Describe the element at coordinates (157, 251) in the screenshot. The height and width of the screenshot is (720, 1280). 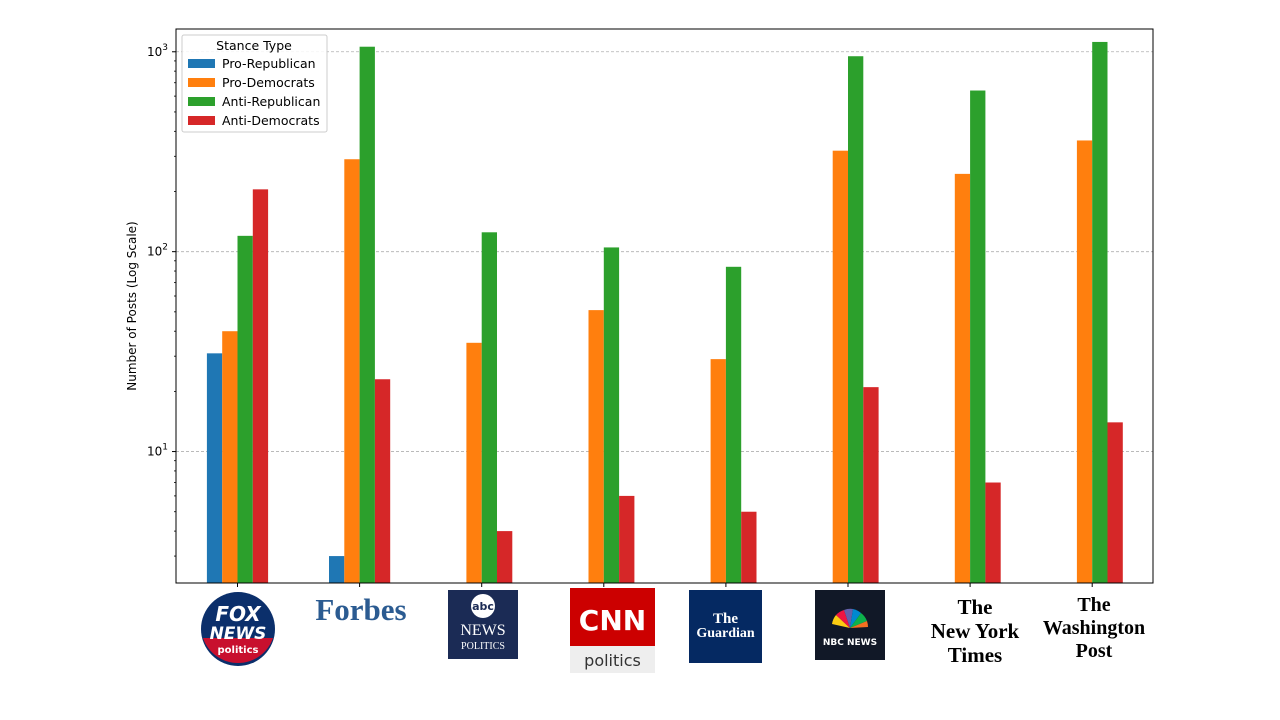
I see `y-tick-label: 10²` at that location.